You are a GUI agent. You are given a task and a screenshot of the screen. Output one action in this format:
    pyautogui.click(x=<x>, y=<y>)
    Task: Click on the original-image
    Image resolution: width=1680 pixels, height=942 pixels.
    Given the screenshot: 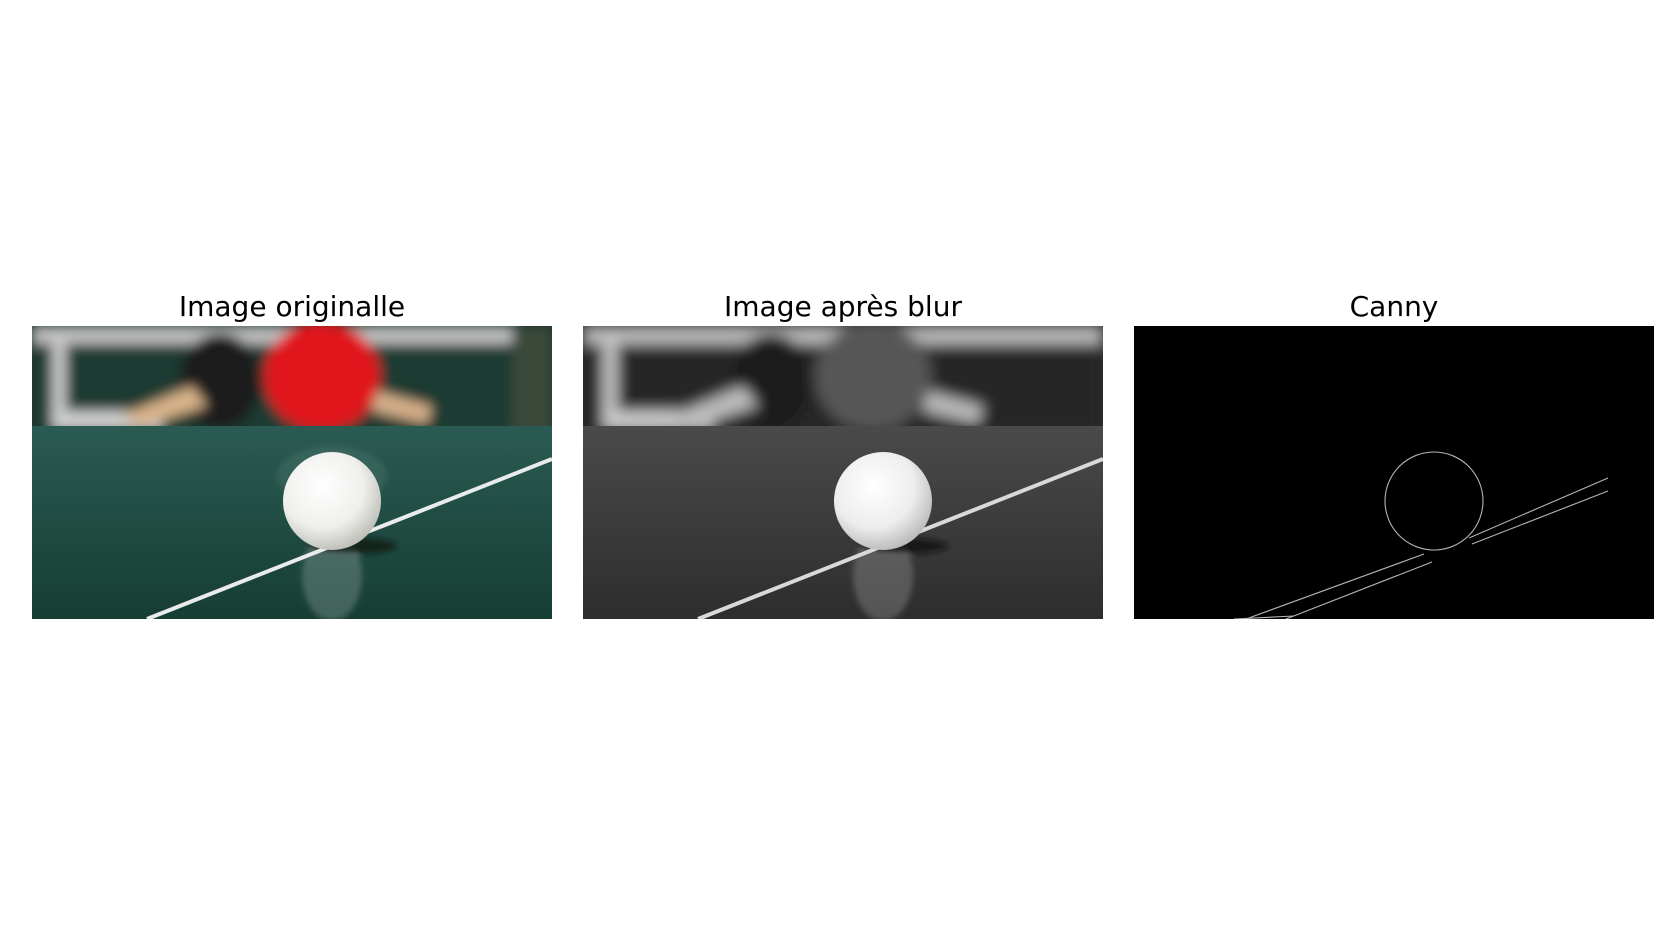 What is the action you would take?
    pyautogui.click(x=292, y=472)
    